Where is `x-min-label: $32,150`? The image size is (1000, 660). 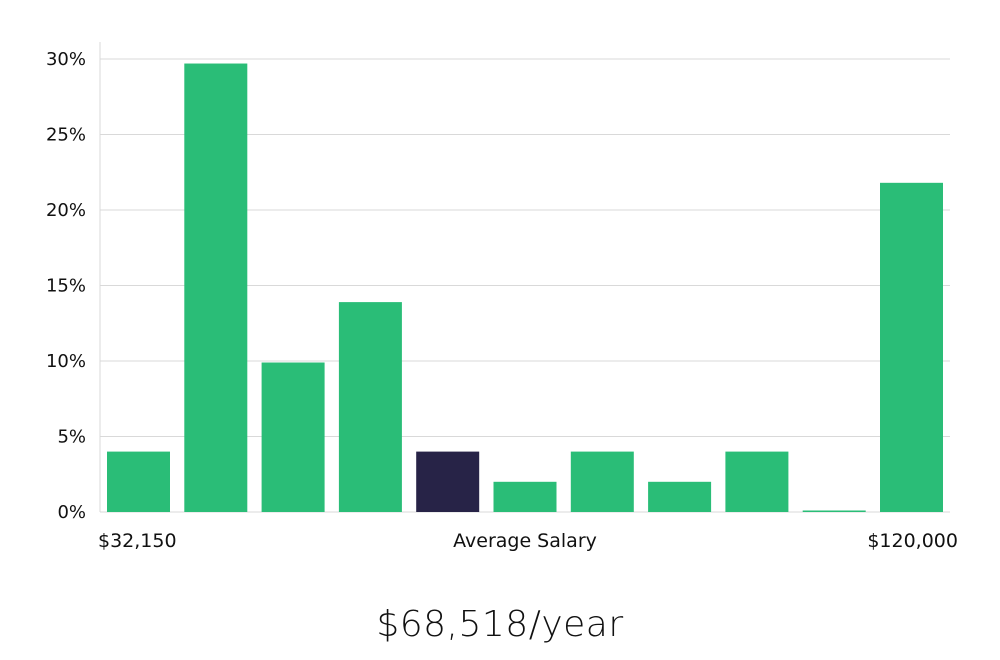
x-min-label: $32,150 is located at coordinates (137, 541).